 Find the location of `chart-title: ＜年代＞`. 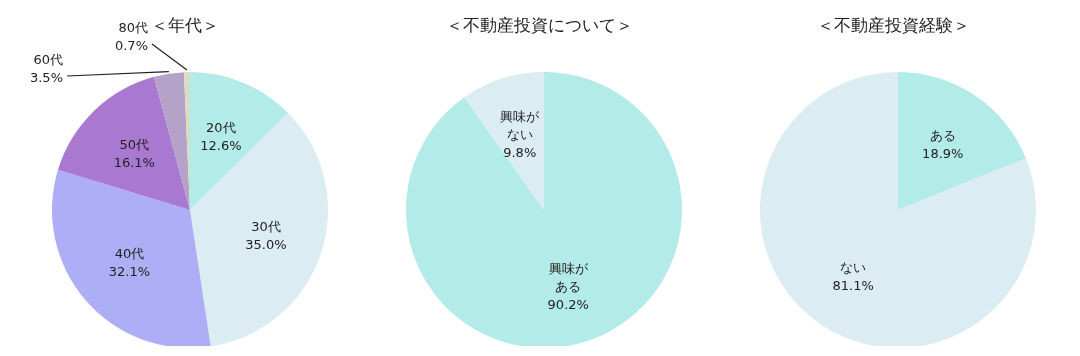

chart-title: ＜年代＞ is located at coordinates (185, 25).